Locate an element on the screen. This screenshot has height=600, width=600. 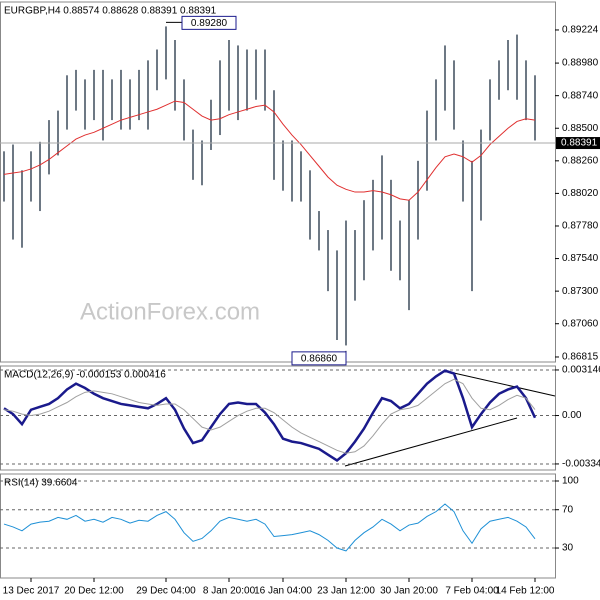
y-tick-label: 0.87780 is located at coordinates (580, 226).